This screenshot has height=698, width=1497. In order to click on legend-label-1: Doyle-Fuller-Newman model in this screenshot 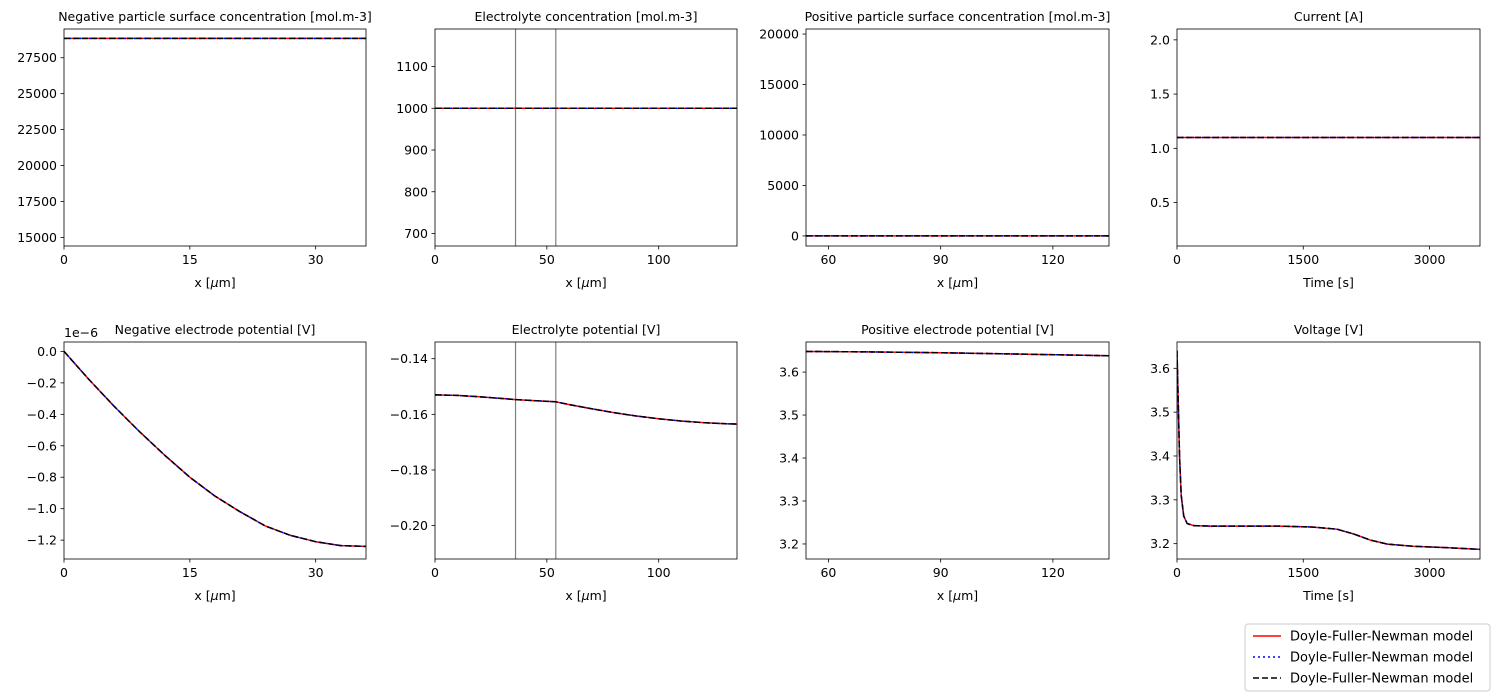, I will do `click(1381, 658)`.